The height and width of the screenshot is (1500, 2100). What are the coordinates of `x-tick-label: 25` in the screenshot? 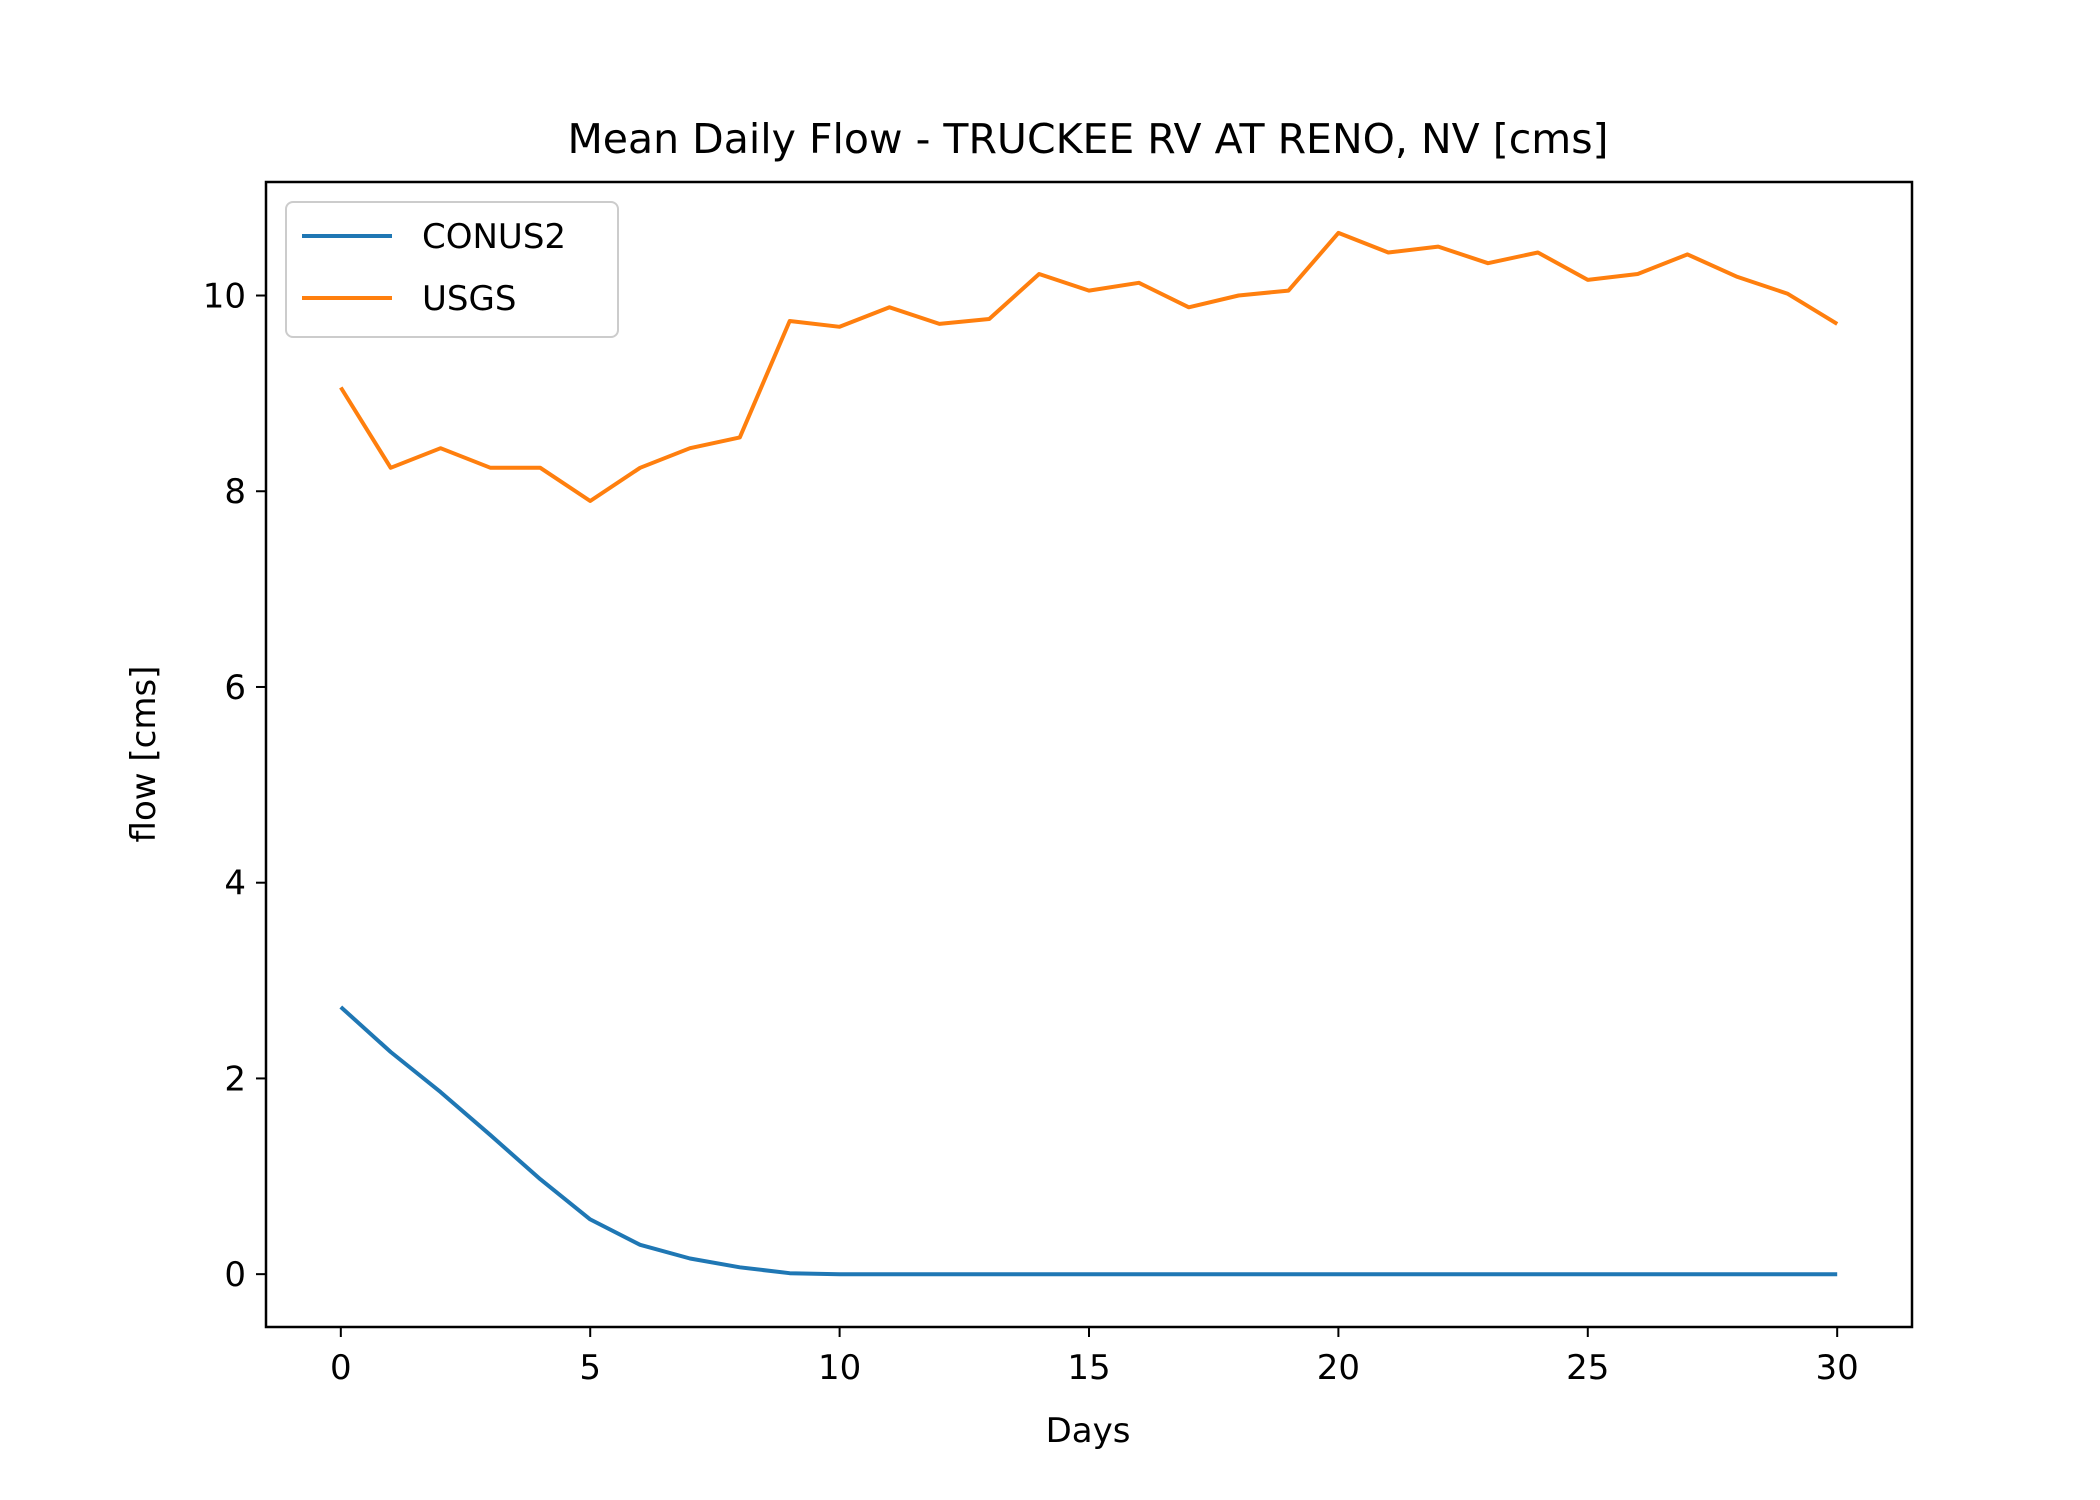 It's located at (1587, 1368).